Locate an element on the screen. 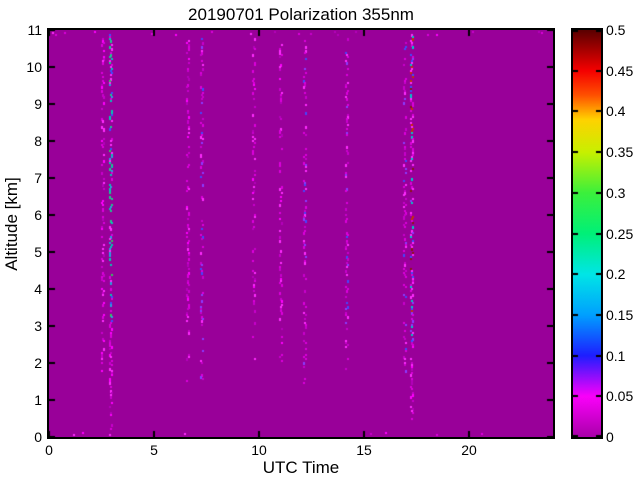 The image size is (640, 480). x-tick-label-0: 0 is located at coordinates (49, 450).